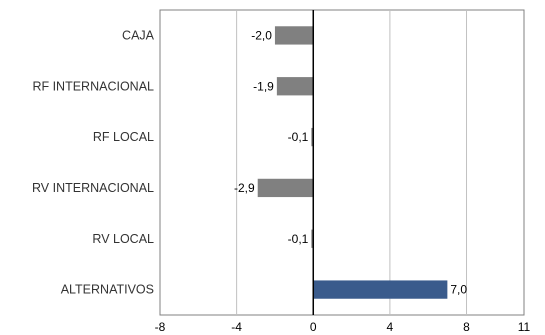  I want to click on value-label: -2,9, so click(244, 188).